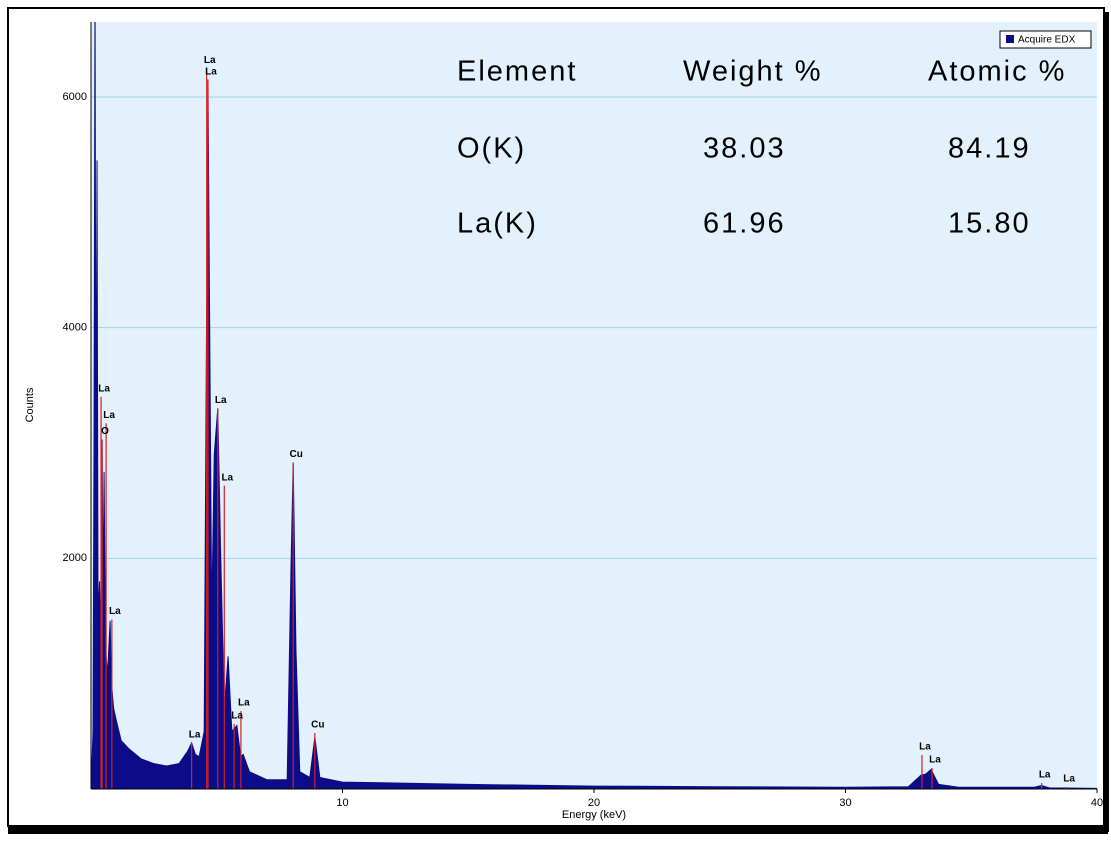 The width and height of the screenshot is (1111, 846). I want to click on y-tick-label: 6000, so click(75, 97).